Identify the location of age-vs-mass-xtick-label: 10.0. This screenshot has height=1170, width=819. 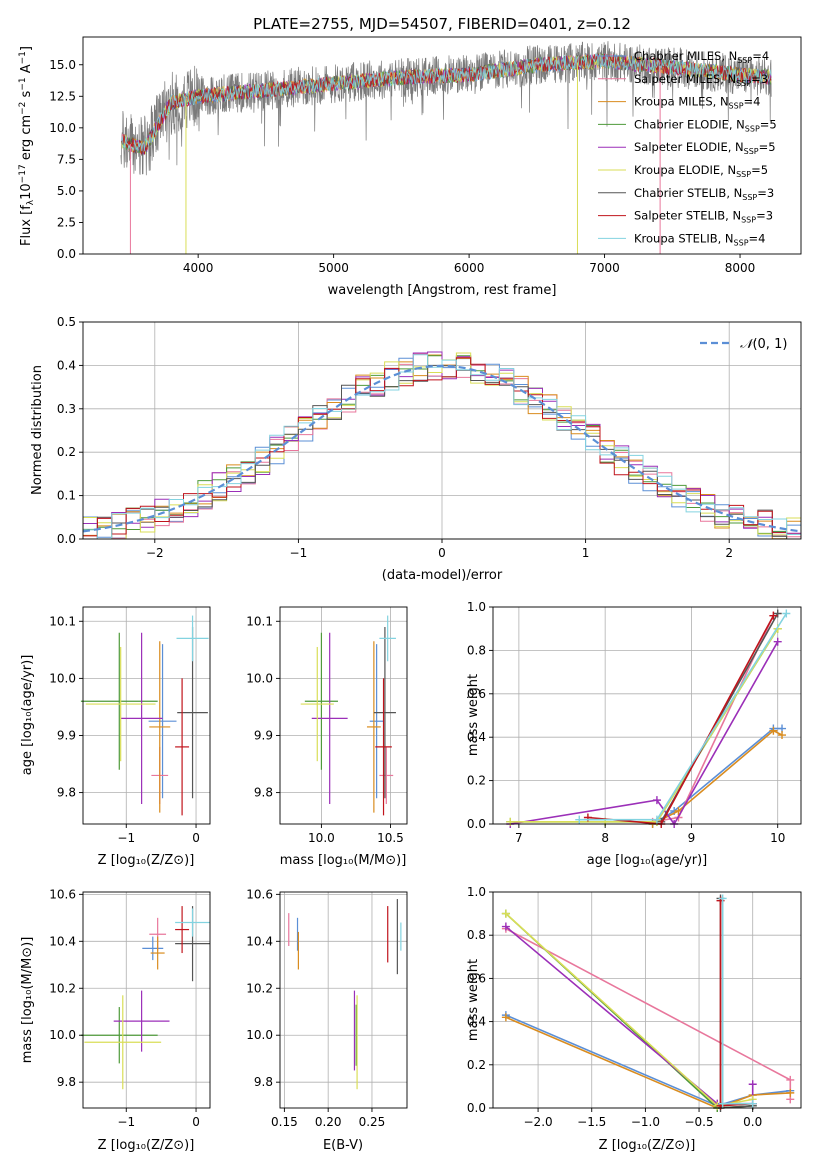
(321, 838).